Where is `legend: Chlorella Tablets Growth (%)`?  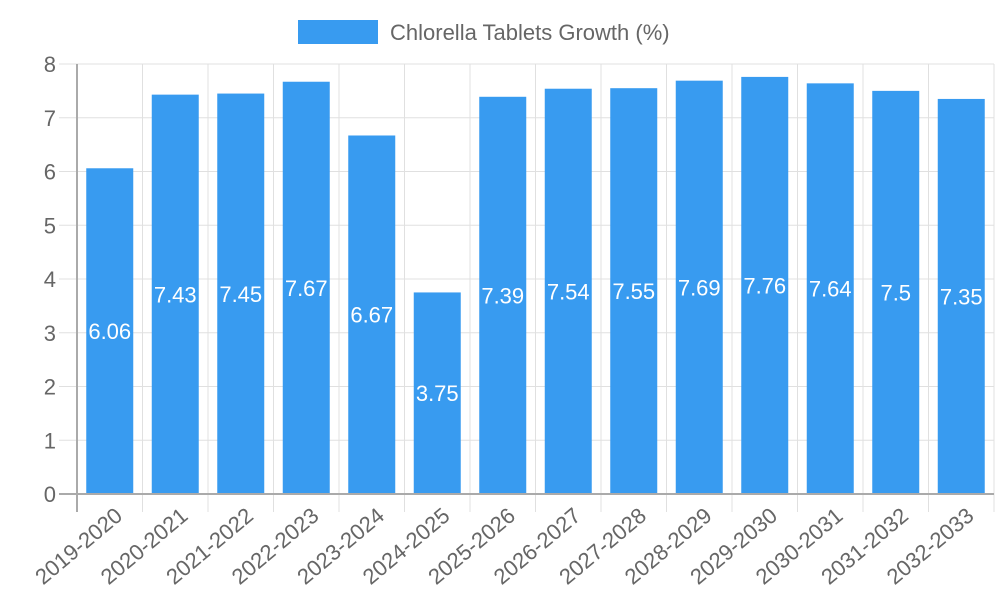
legend: Chlorella Tablets Growth (%) is located at coordinates (484, 32).